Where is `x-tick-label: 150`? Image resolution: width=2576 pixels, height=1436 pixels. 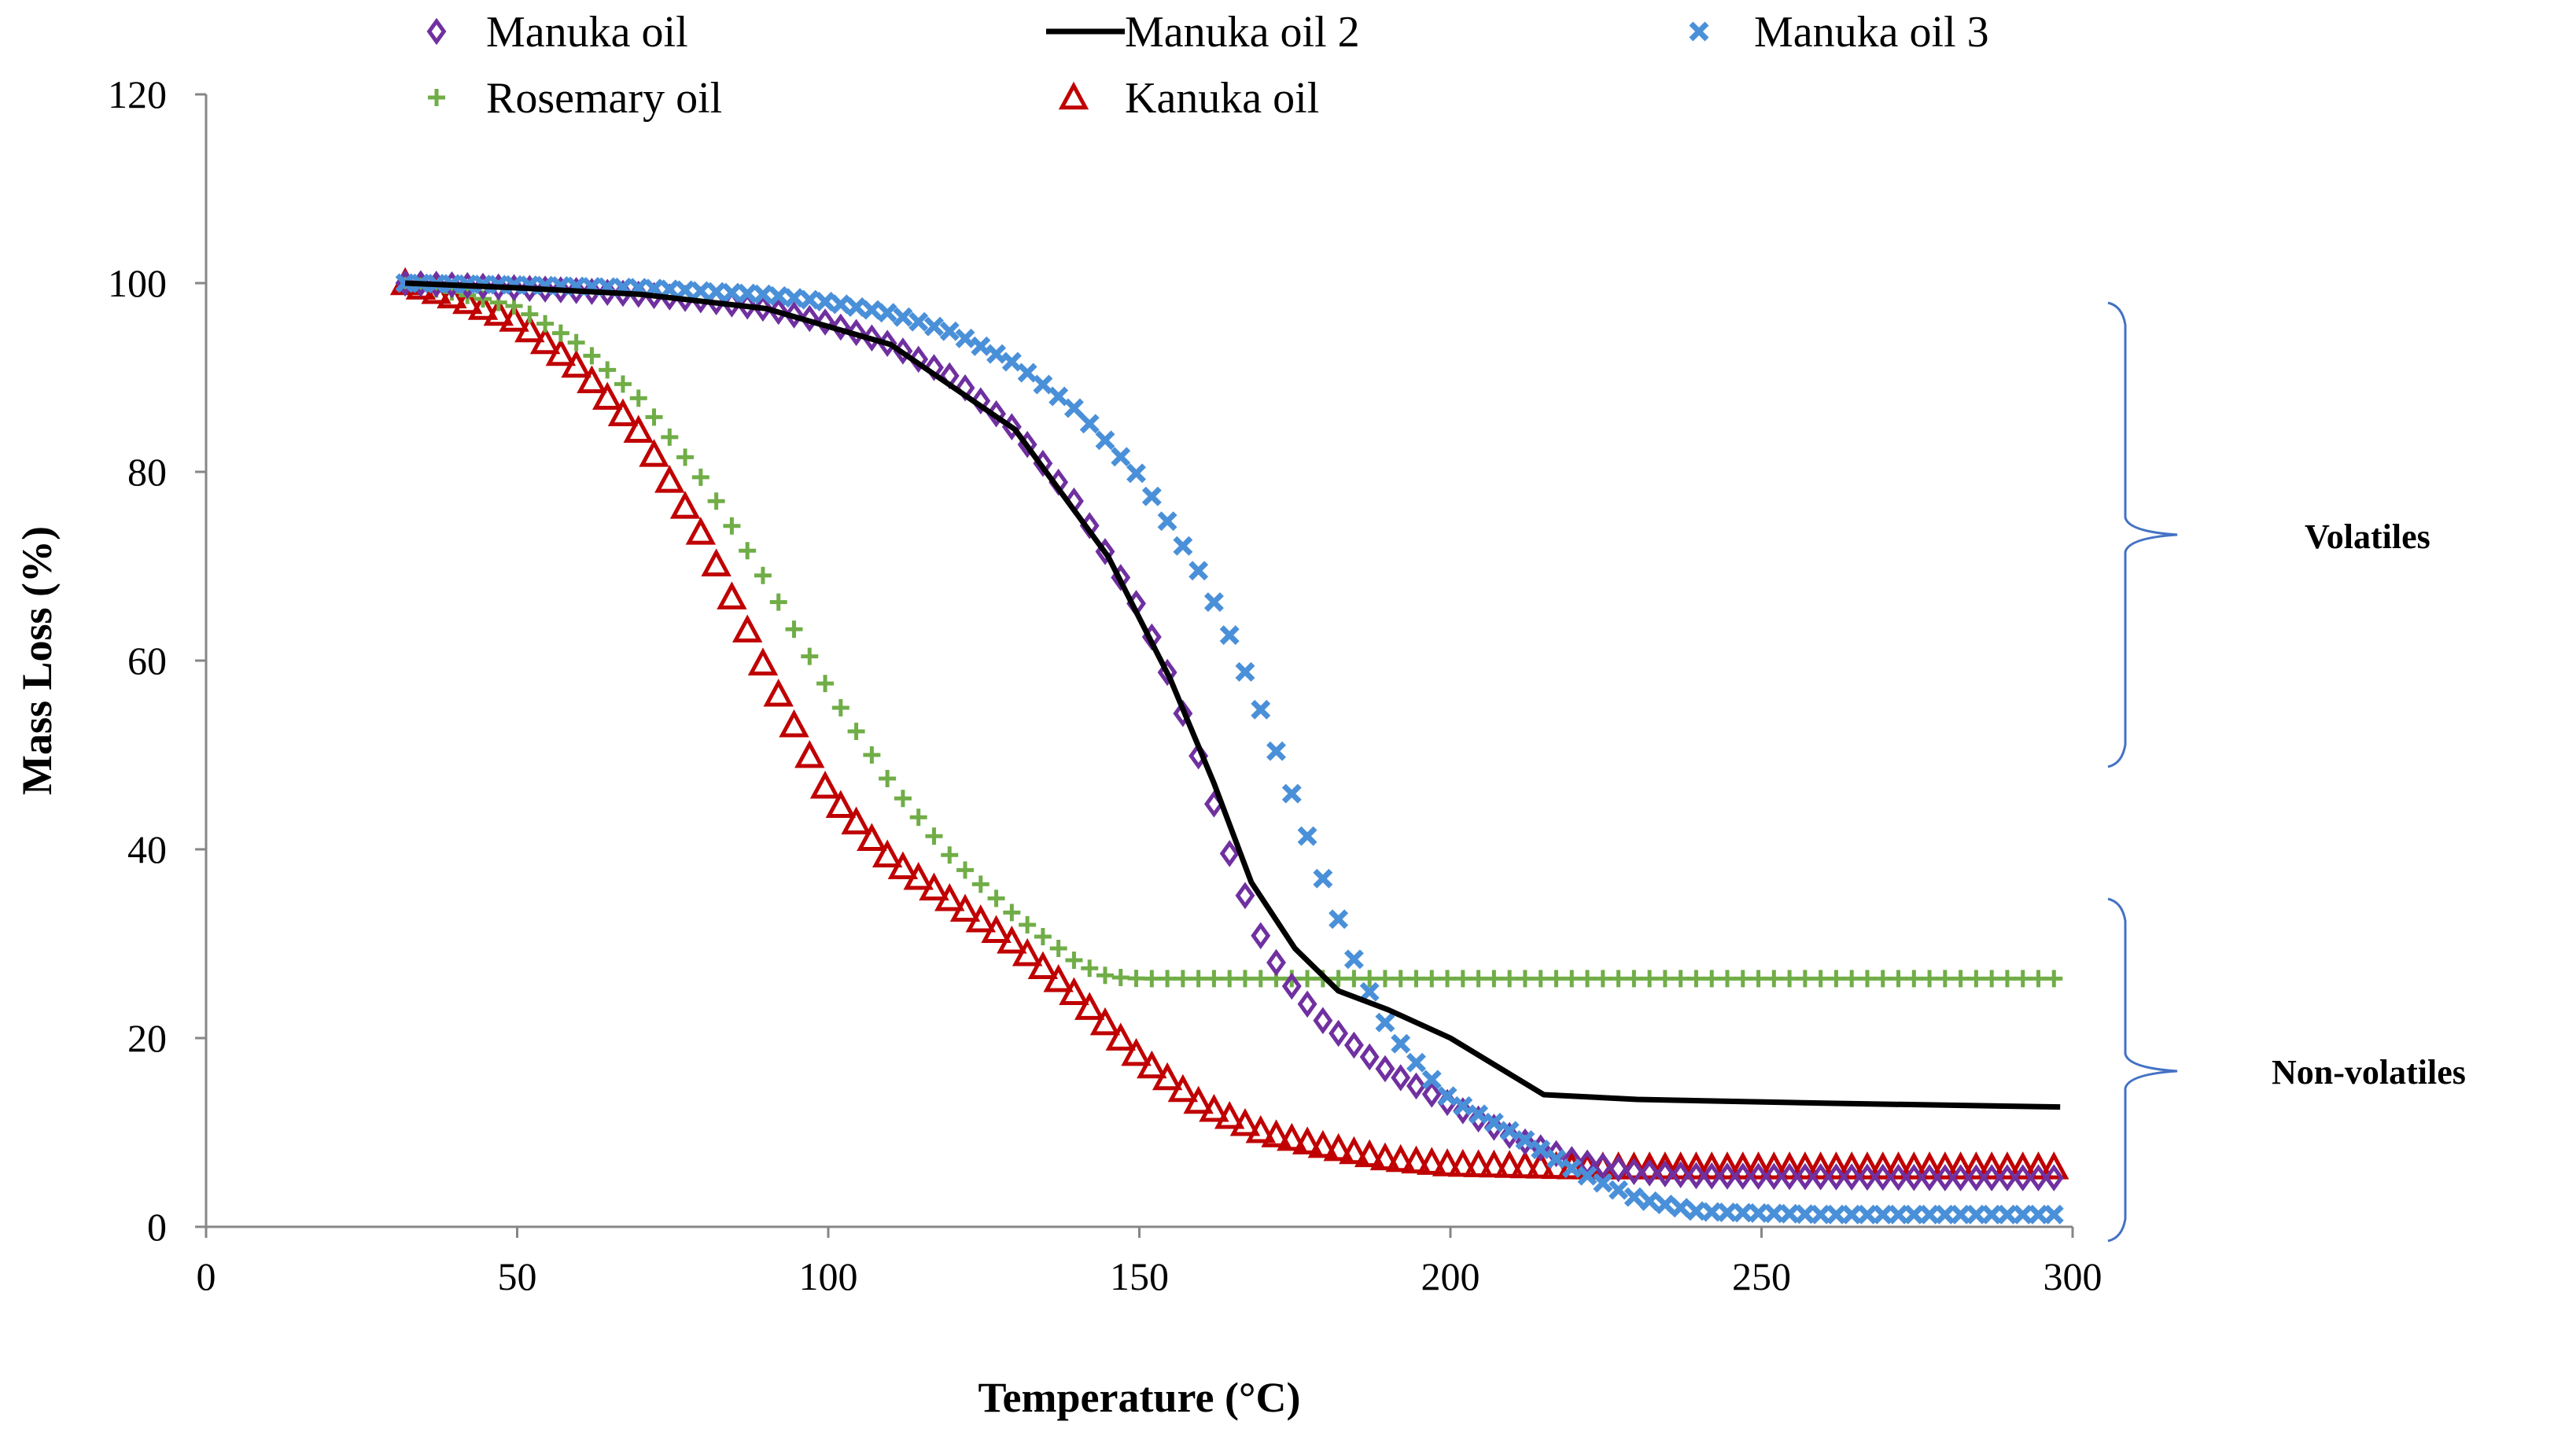 x-tick-label: 150 is located at coordinates (1139, 1276).